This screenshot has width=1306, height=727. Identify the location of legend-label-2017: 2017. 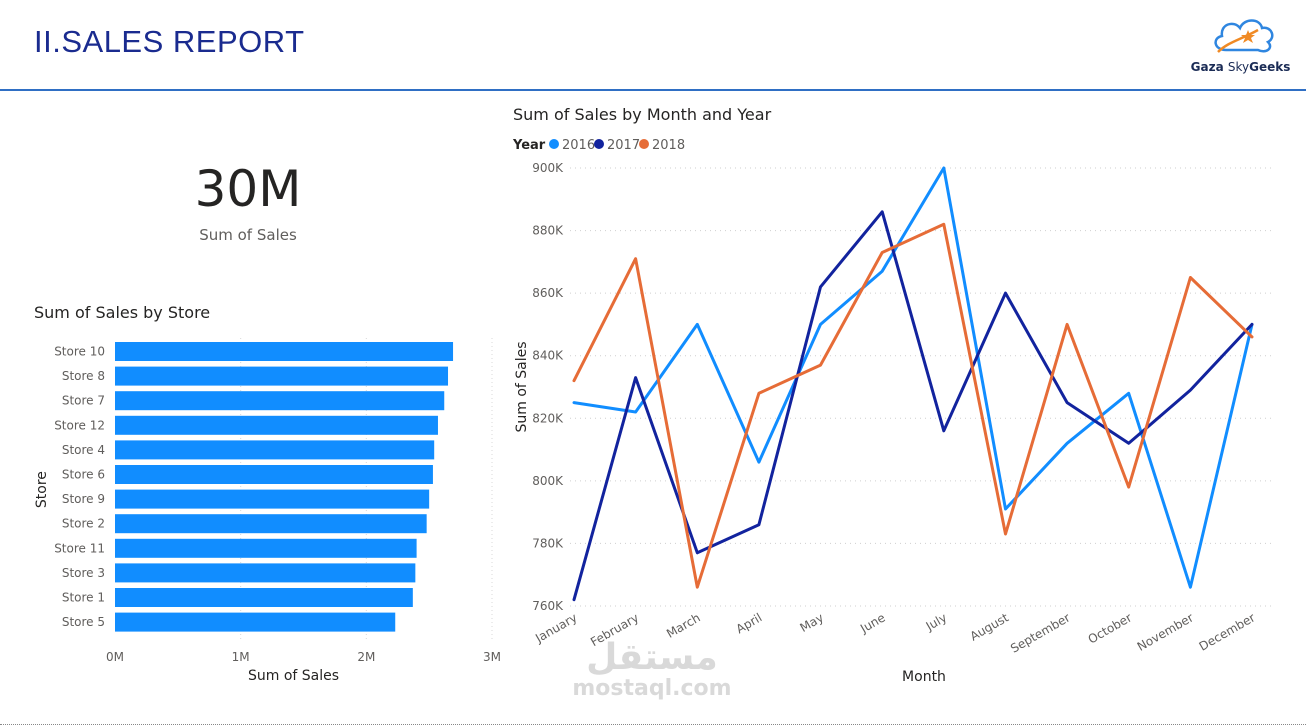
(623, 145).